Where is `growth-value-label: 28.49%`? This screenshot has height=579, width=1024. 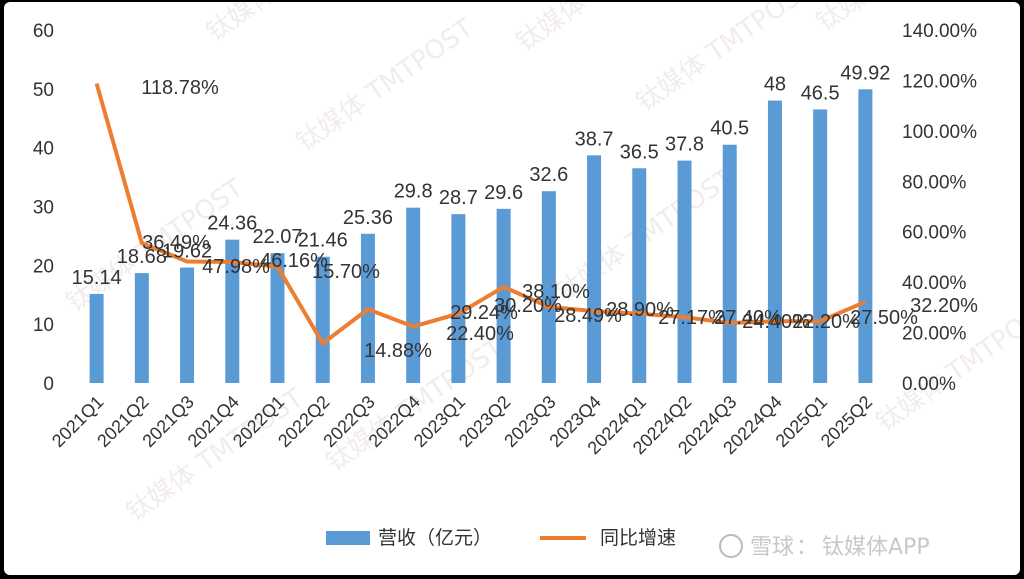 growth-value-label: 28.49% is located at coordinates (588, 316).